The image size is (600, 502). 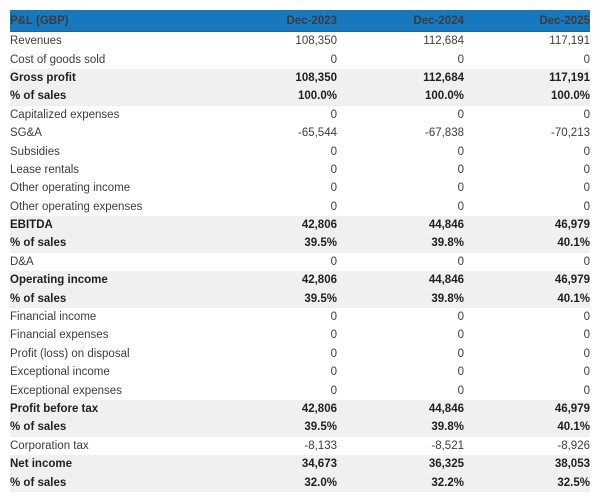 I want to click on row-value: -8,521, so click(x=447, y=445).